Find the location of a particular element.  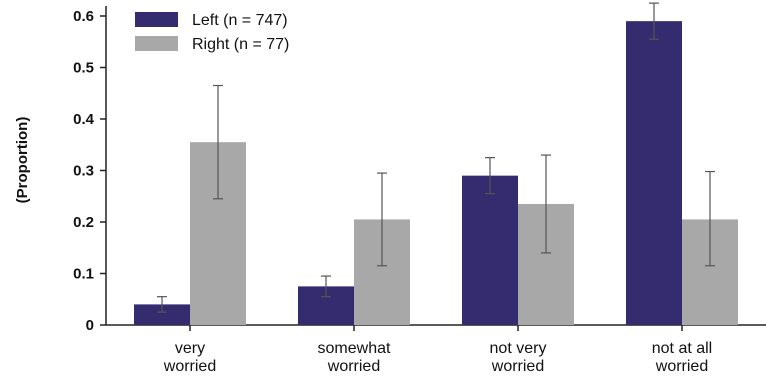

y-tick-label: 0.2 is located at coordinates (83, 222).